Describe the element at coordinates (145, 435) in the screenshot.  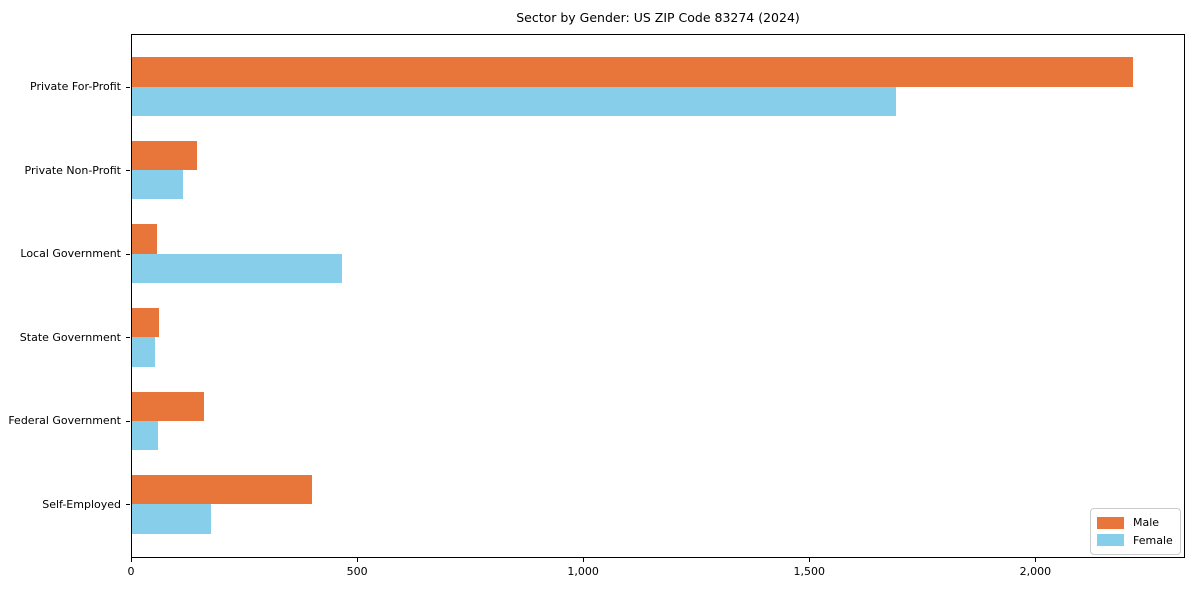
I see `bar-female-federal-government` at that location.